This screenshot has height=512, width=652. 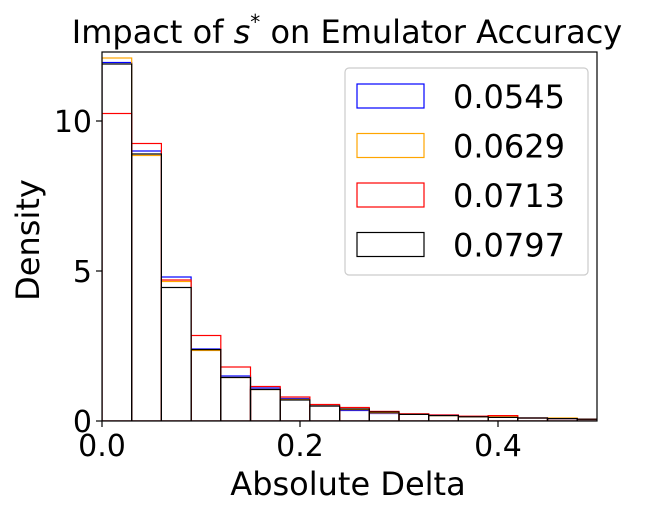 I want to click on y-tick-label-0: 0, so click(x=82, y=422).